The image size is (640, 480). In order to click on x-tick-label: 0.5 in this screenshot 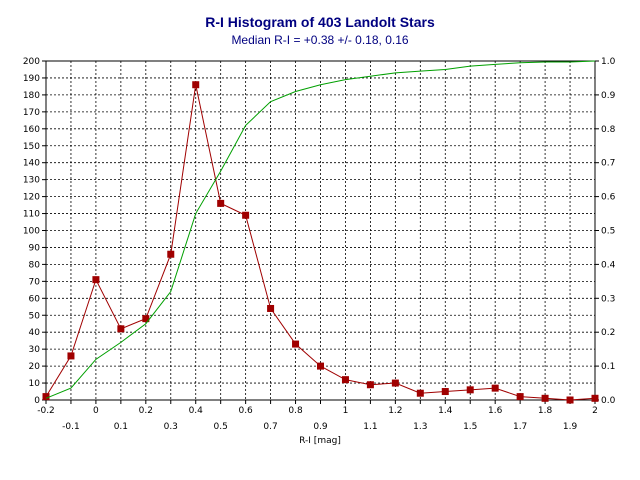, I will do `click(221, 427)`.